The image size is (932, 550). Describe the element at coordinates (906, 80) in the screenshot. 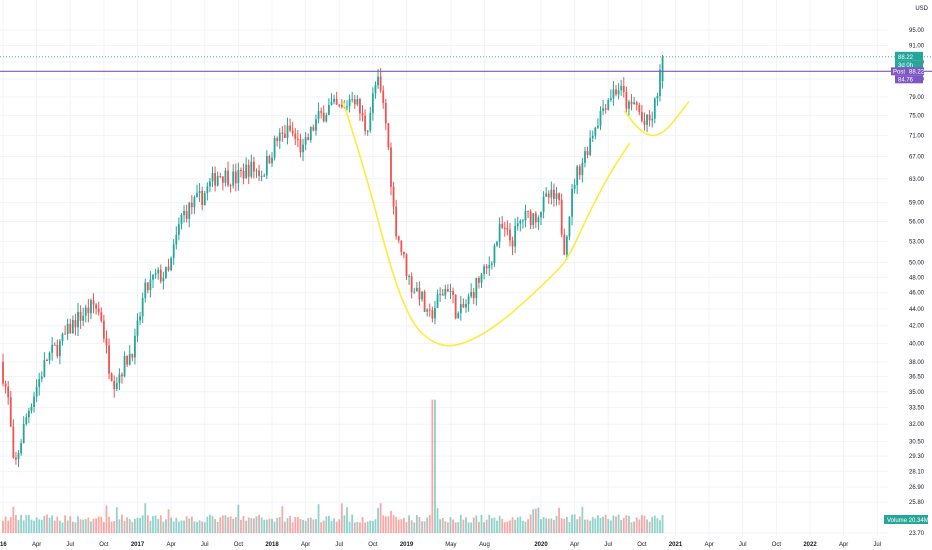

I see `post-sub-text: 84.76` at that location.